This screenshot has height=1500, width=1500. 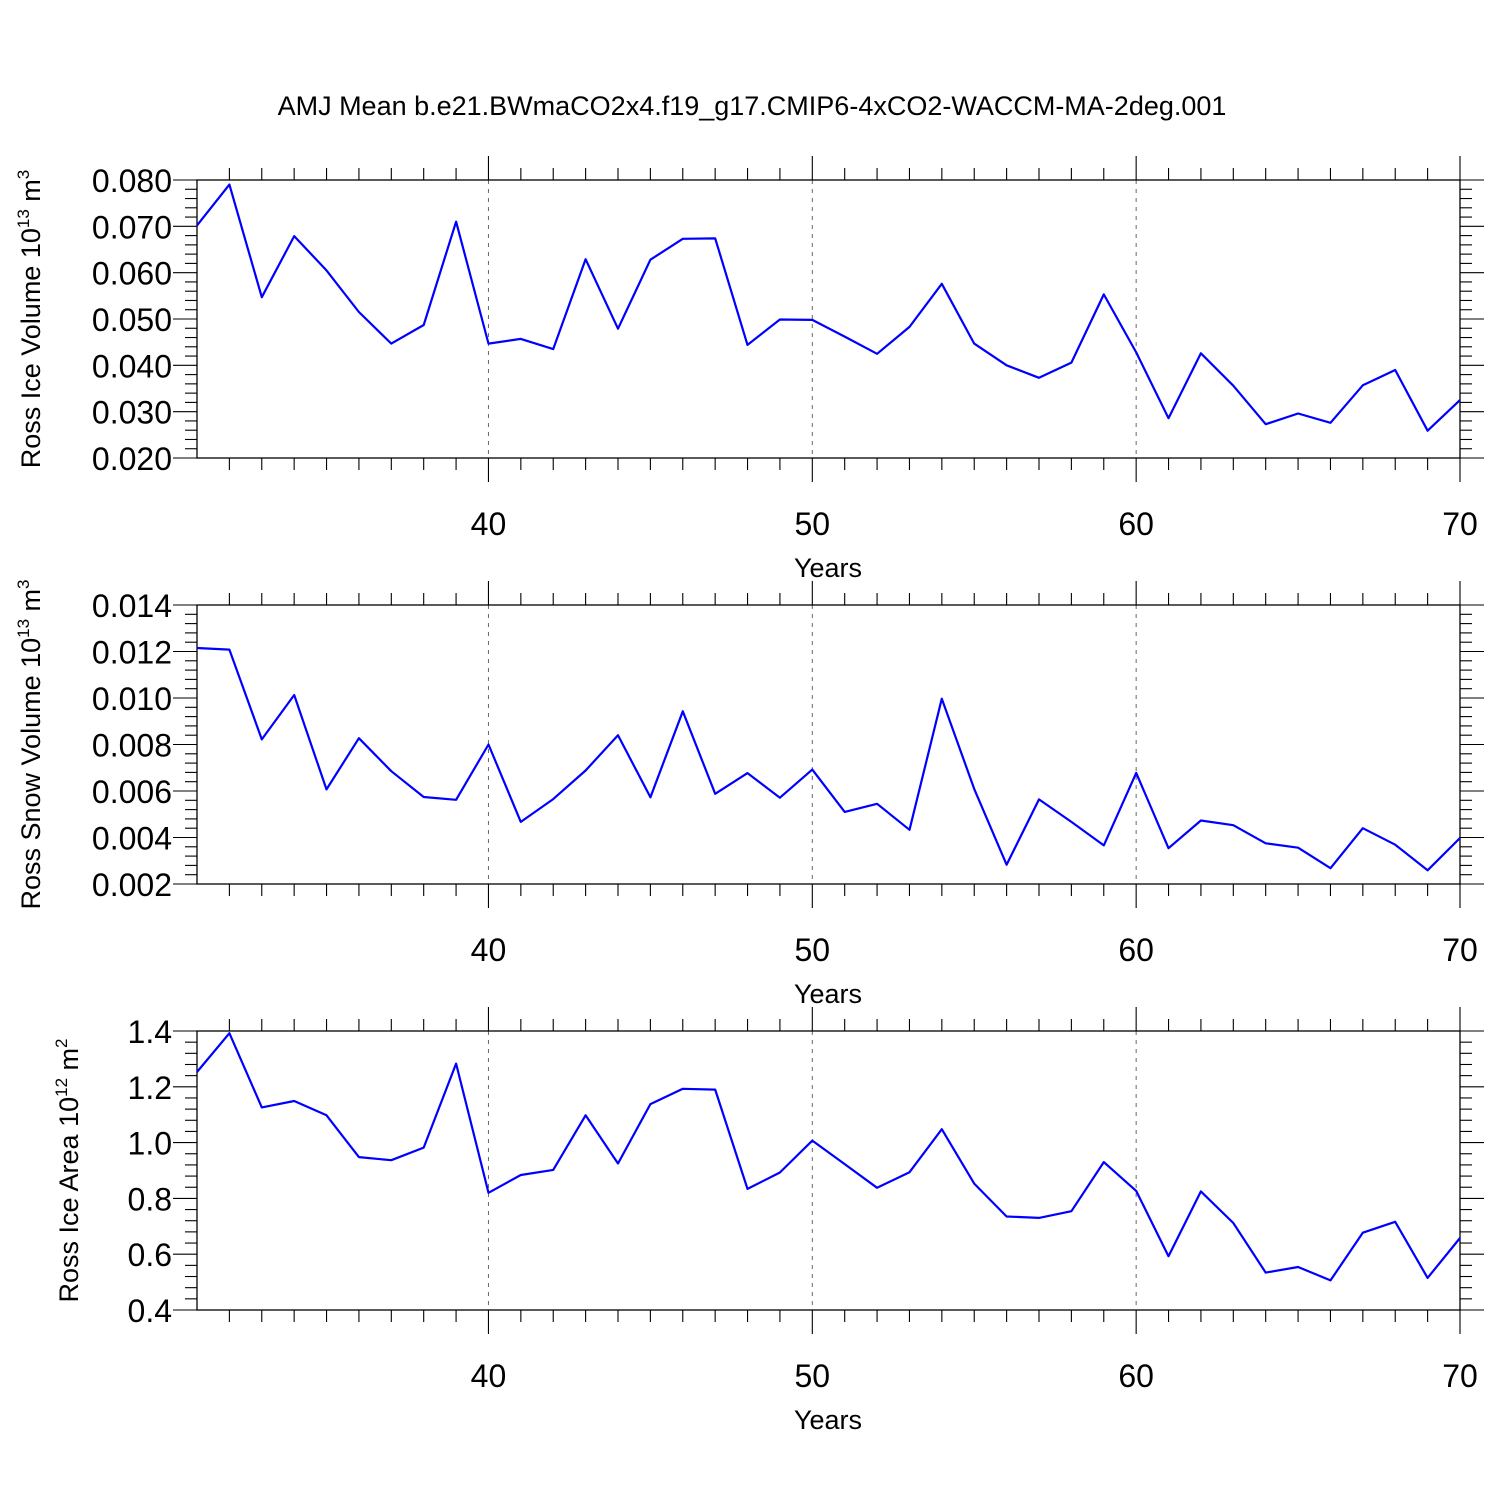 I want to click on y-tick-label: 0.004, so click(x=132, y=839).